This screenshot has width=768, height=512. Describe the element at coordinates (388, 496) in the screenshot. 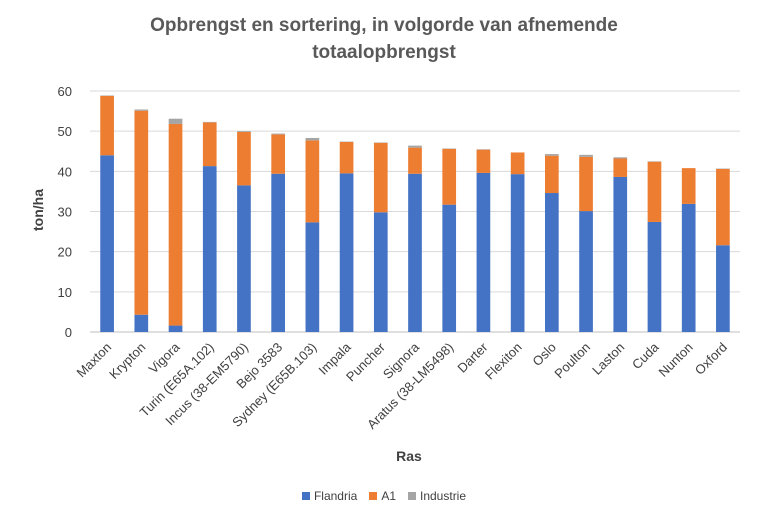

I see `legend-label: A1` at that location.